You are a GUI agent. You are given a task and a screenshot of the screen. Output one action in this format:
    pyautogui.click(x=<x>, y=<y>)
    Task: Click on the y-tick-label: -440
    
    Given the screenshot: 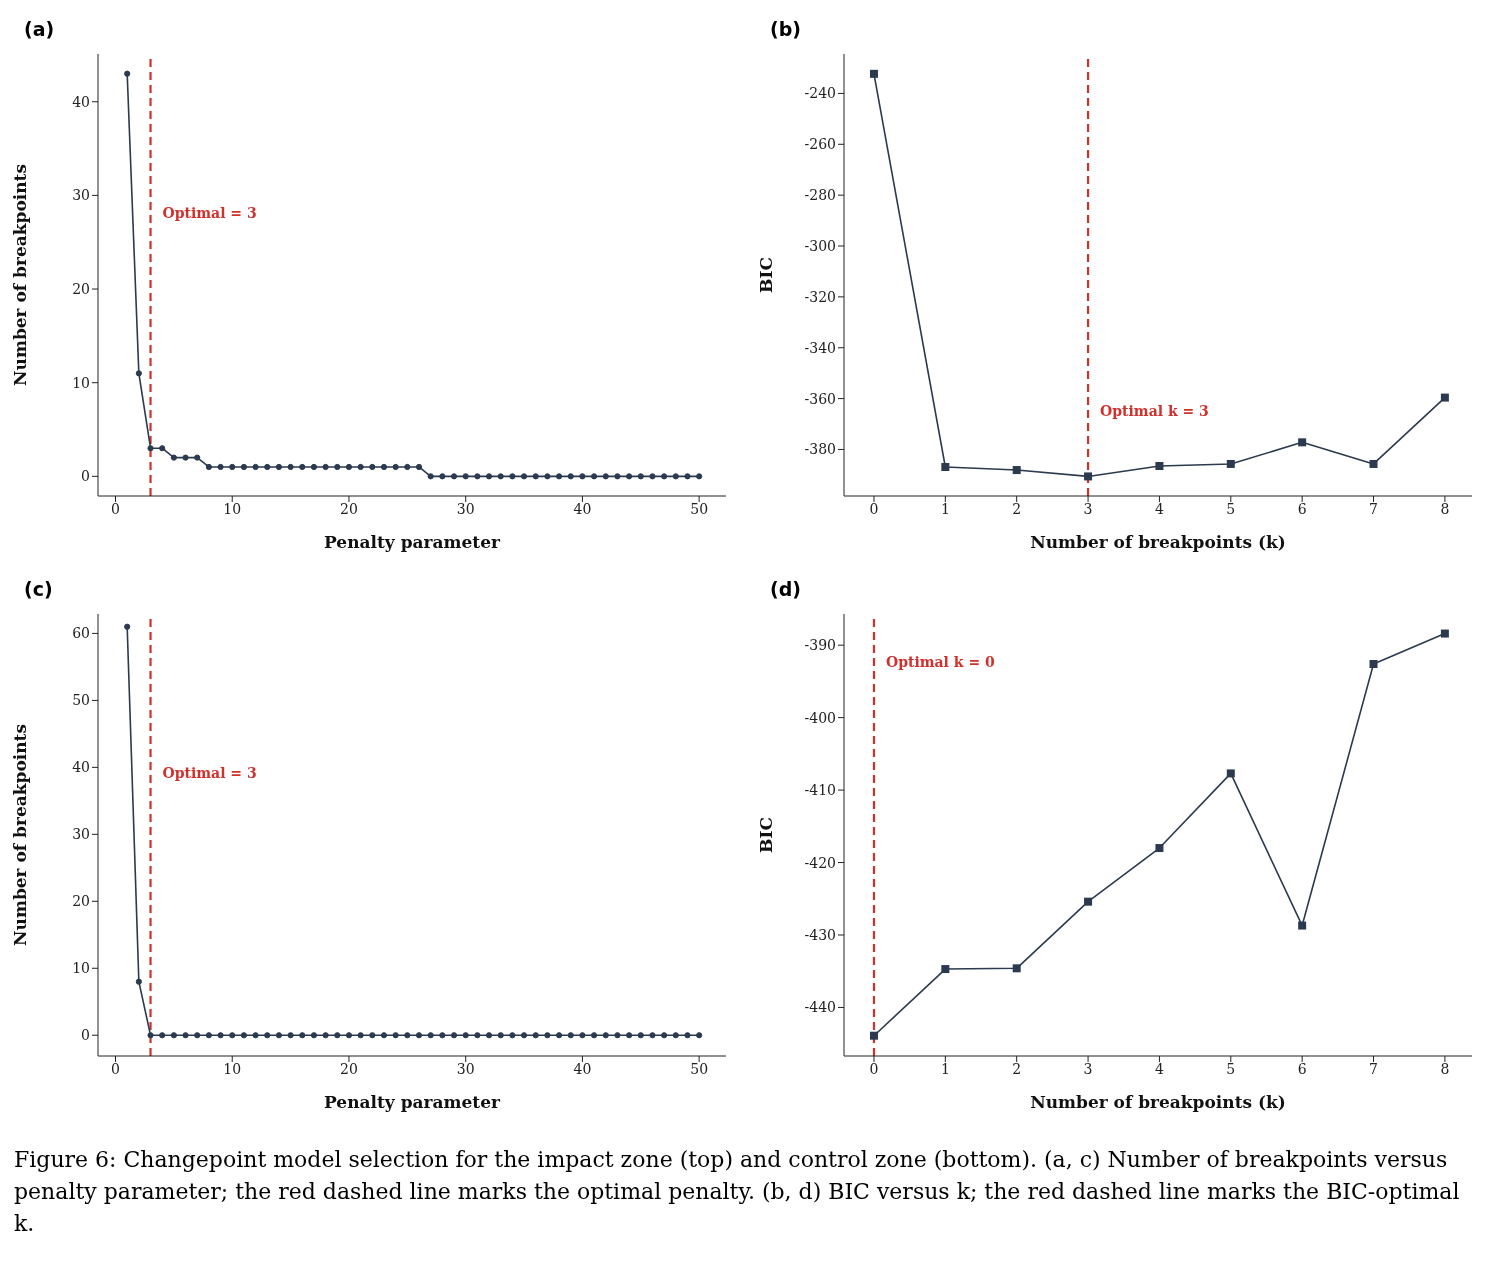 What is the action you would take?
    pyautogui.click(x=820, y=1007)
    